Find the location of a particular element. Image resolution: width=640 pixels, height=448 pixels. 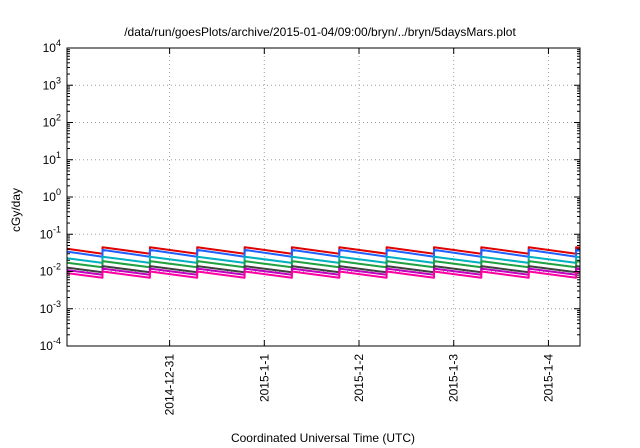

y-tick-label: 10⁻⁴ is located at coordinates (50, 344).